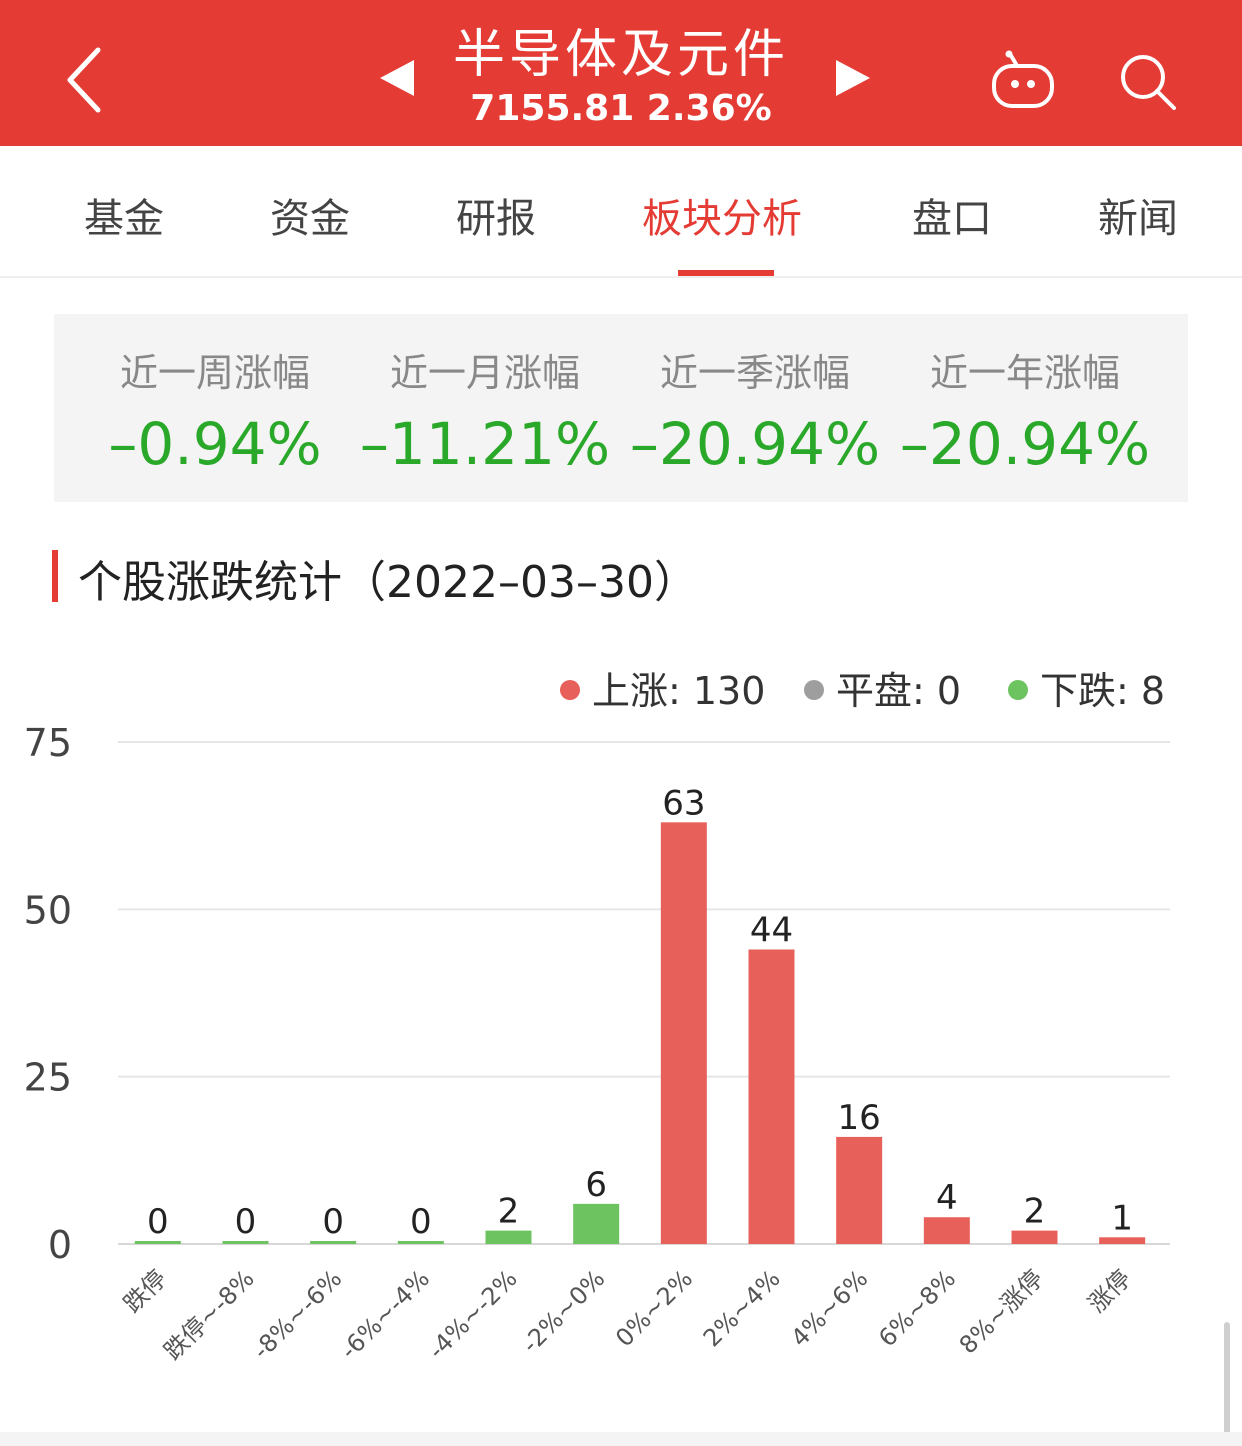 This screenshot has width=1242, height=1446. I want to click on x-tick-label: 0%~2%, so click(654, 1308).